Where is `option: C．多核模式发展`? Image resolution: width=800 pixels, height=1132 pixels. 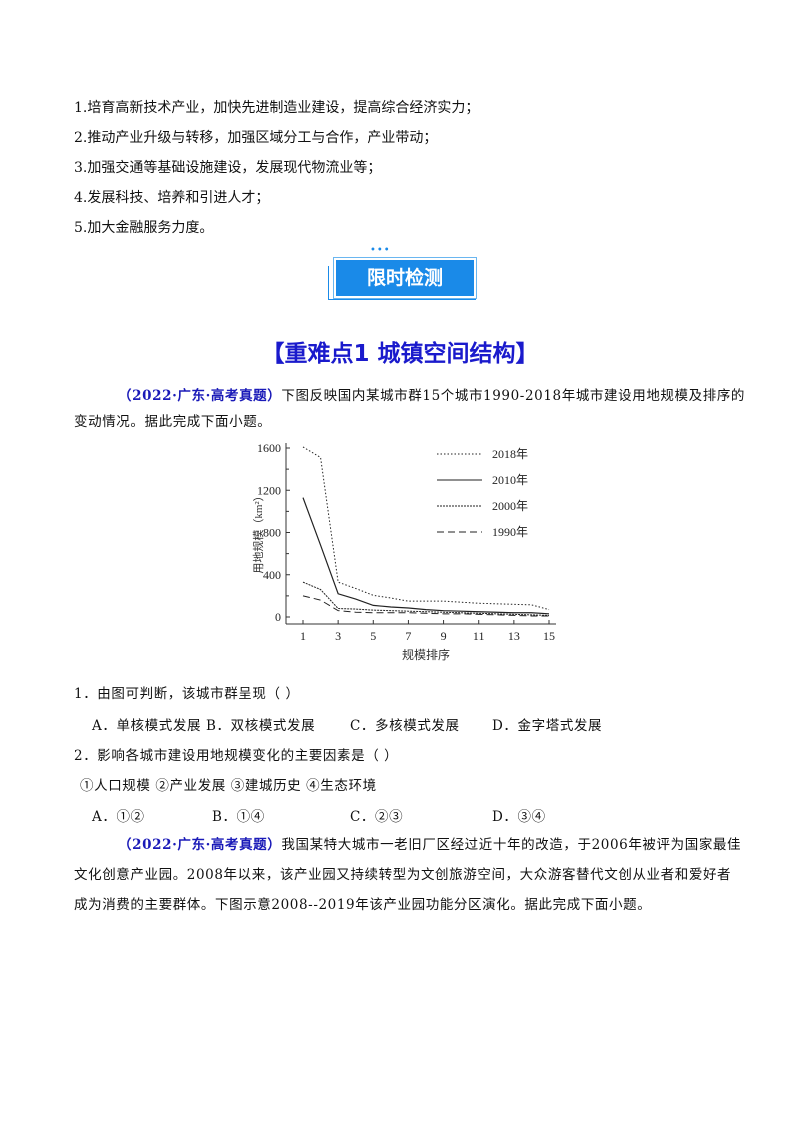 option: C．多核模式发展 is located at coordinates (405, 726).